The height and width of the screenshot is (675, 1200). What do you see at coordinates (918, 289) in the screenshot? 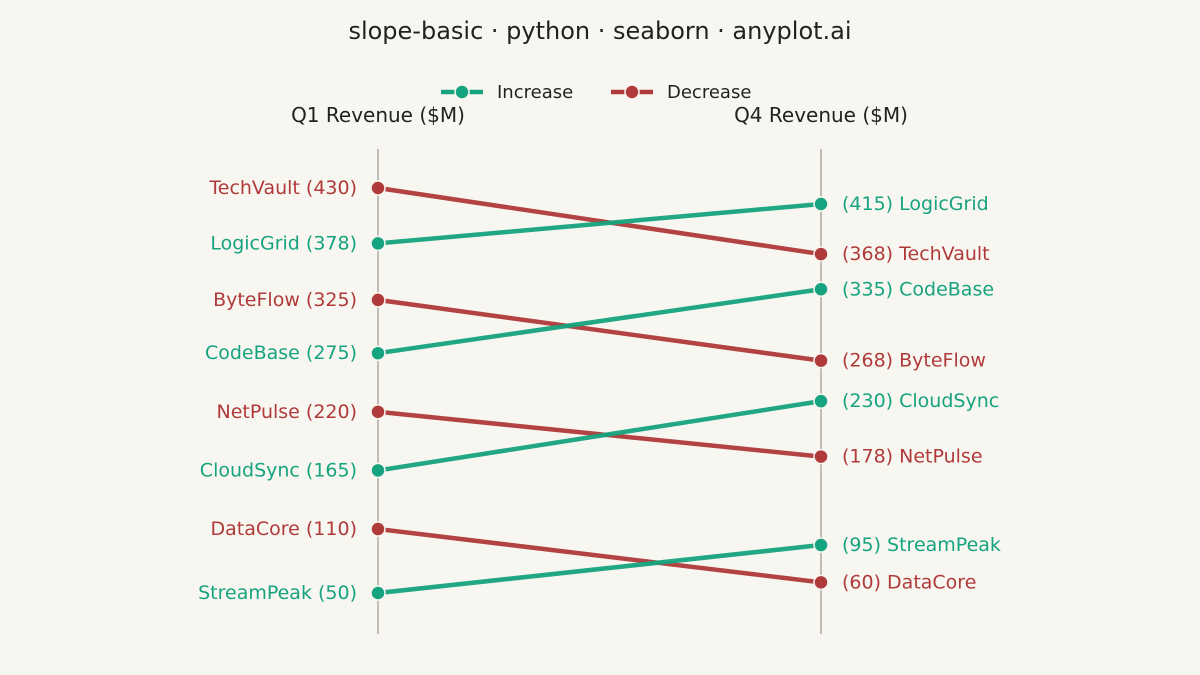
I see `end-label-codebase: (335) CodeBase` at bounding box center [918, 289].